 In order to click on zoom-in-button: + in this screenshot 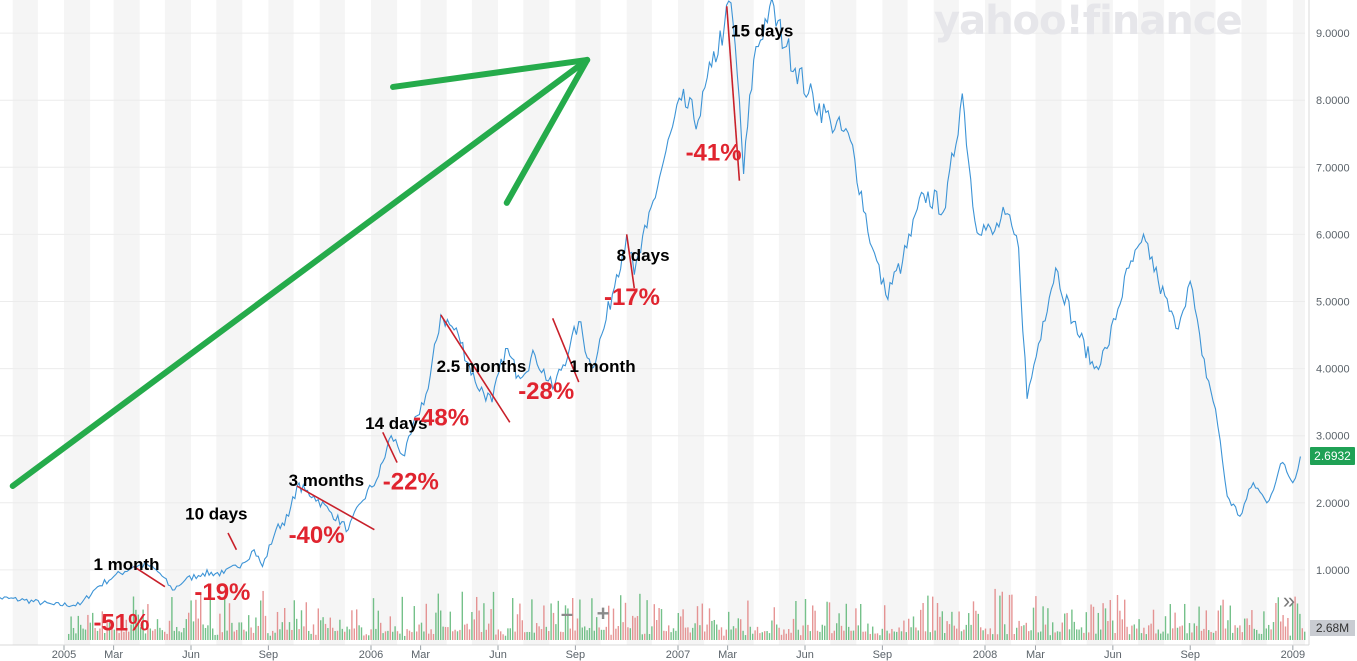, I will do `click(603, 613)`.